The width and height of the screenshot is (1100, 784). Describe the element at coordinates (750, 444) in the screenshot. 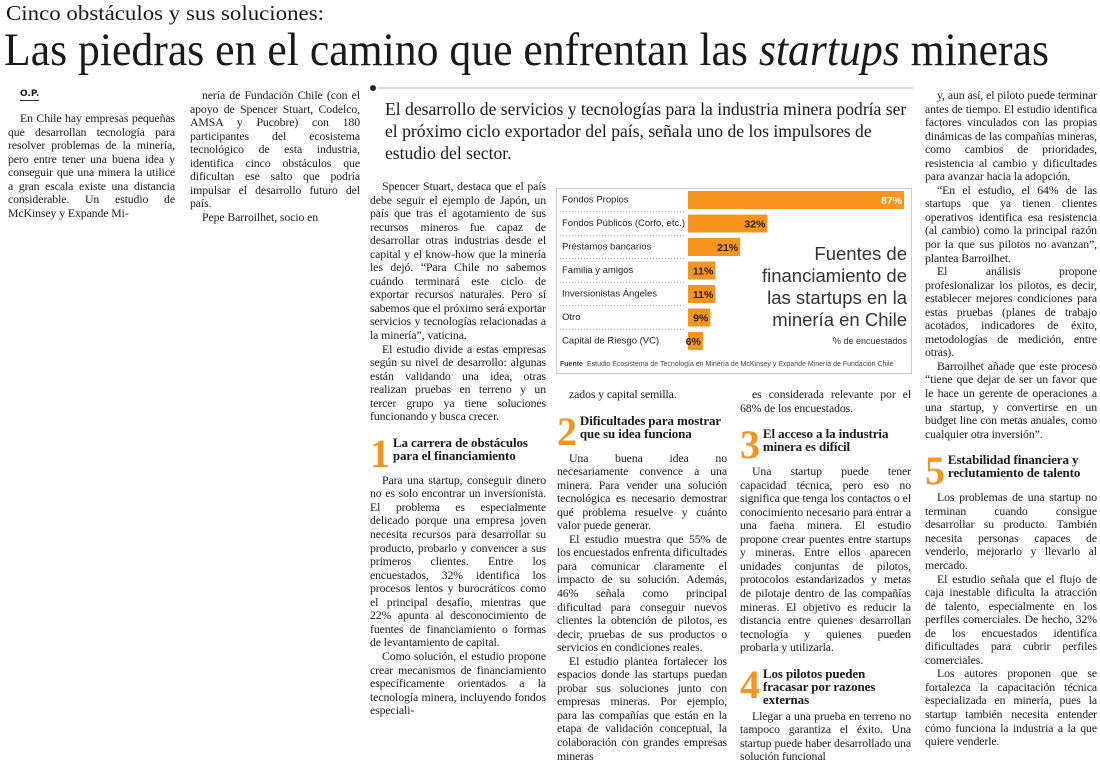

I see `section-number: 3` at that location.